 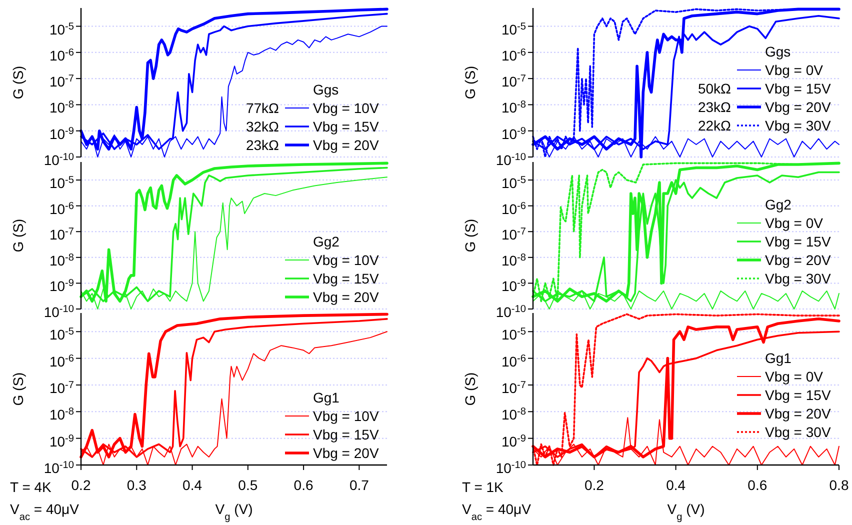 What do you see at coordinates (262, 126) in the screenshot?
I see `annotation: 32kΩ` at bounding box center [262, 126].